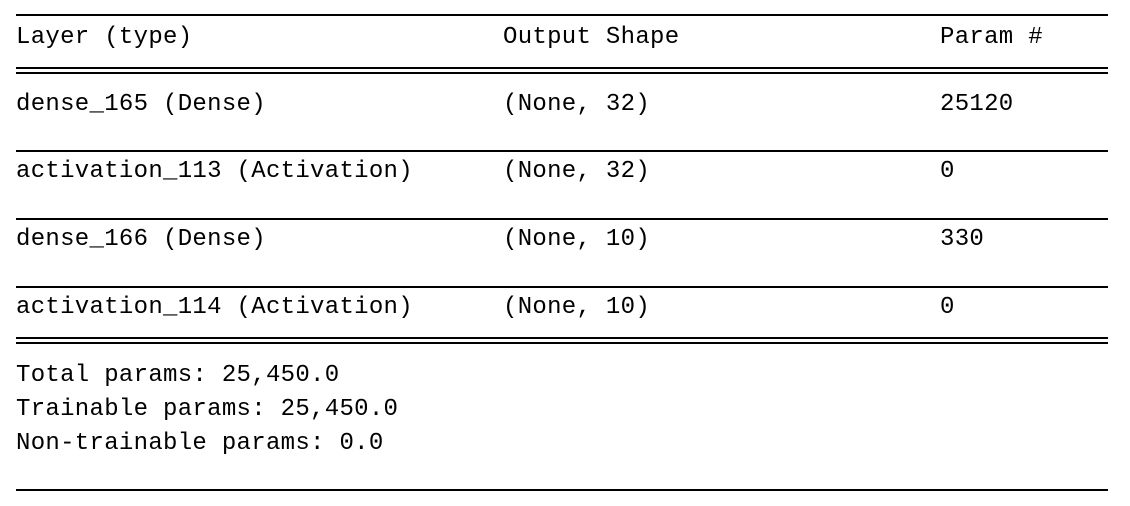 This screenshot has width=1130, height=506. I want to click on bottom-rule, so click(562, 490).